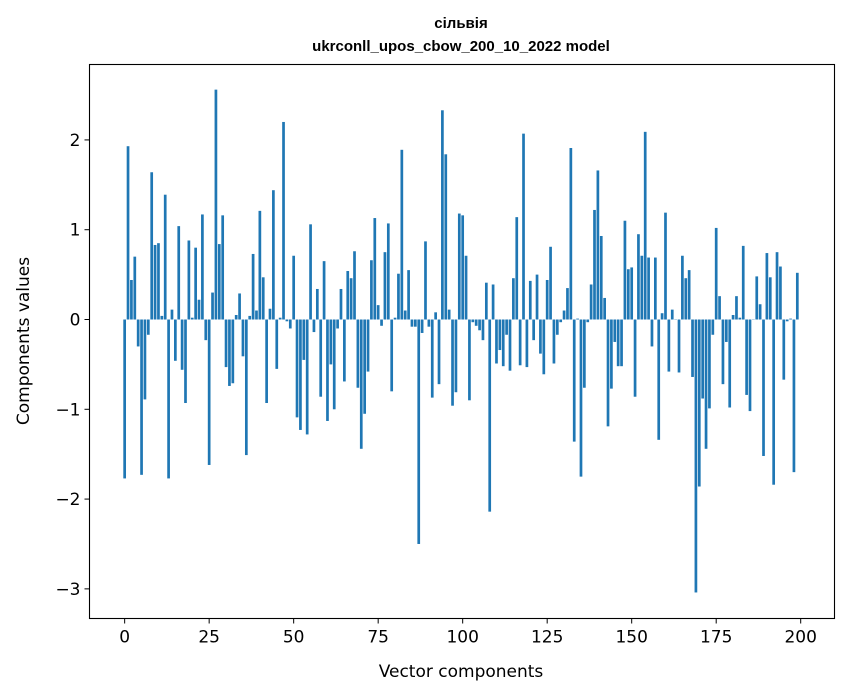 The image size is (847, 696). Describe the element at coordinates (716, 638) in the screenshot. I see `x-tick-label: 175` at that location.